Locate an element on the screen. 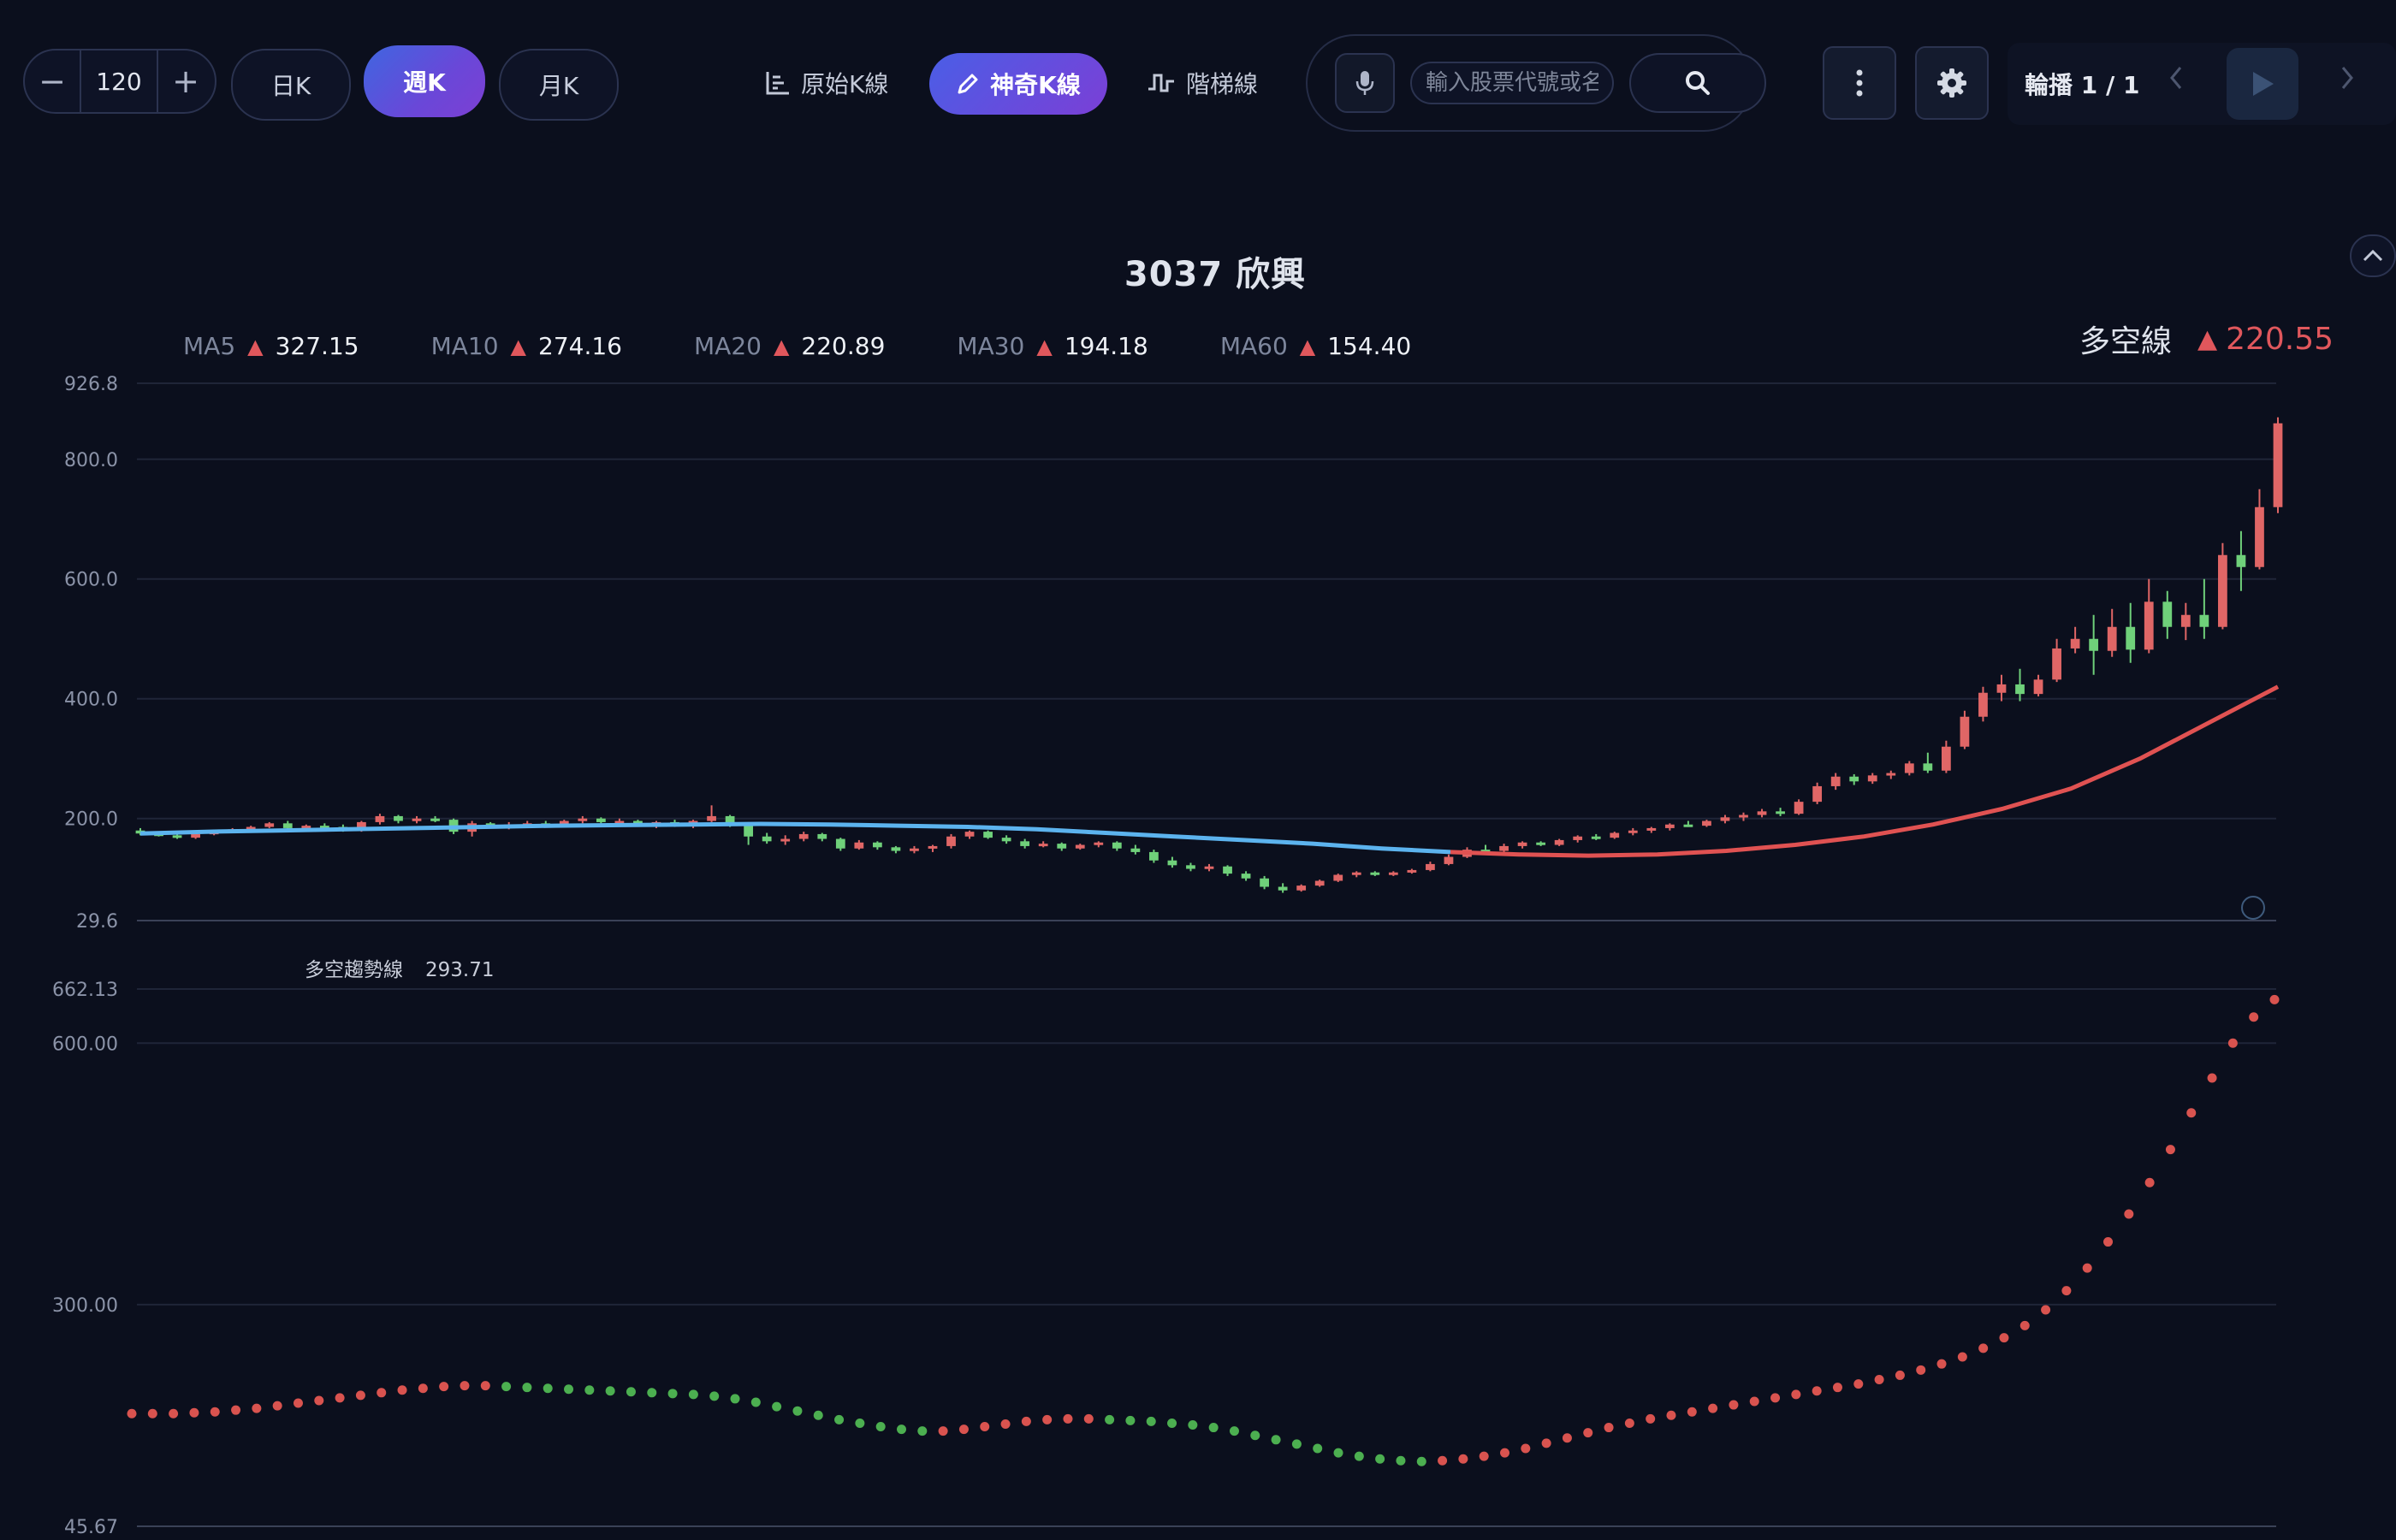 Image resolution: width=2396 pixels, height=1540 pixels. tab-raw-k: 原始K線 is located at coordinates (826, 83).